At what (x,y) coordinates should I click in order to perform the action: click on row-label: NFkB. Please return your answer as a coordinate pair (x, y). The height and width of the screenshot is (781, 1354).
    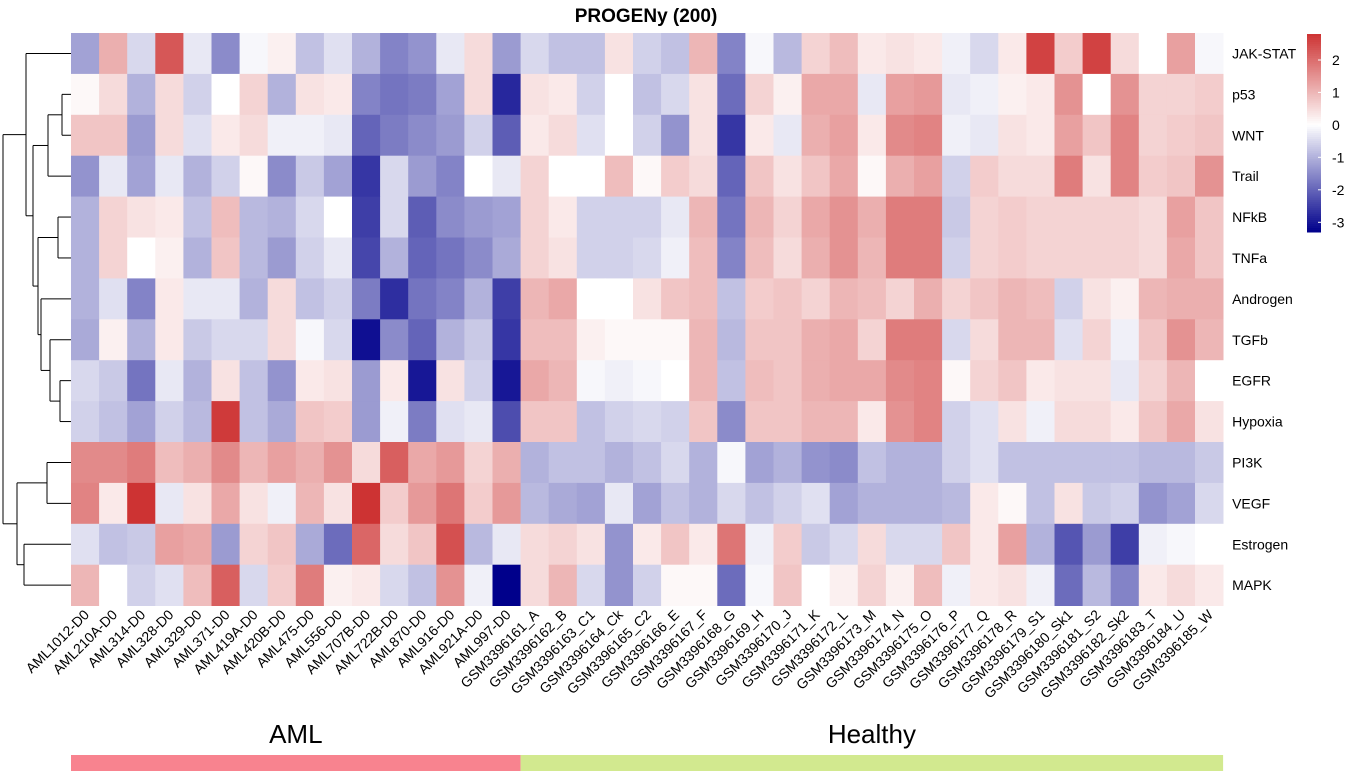
    Looking at the image, I should click on (1249, 217).